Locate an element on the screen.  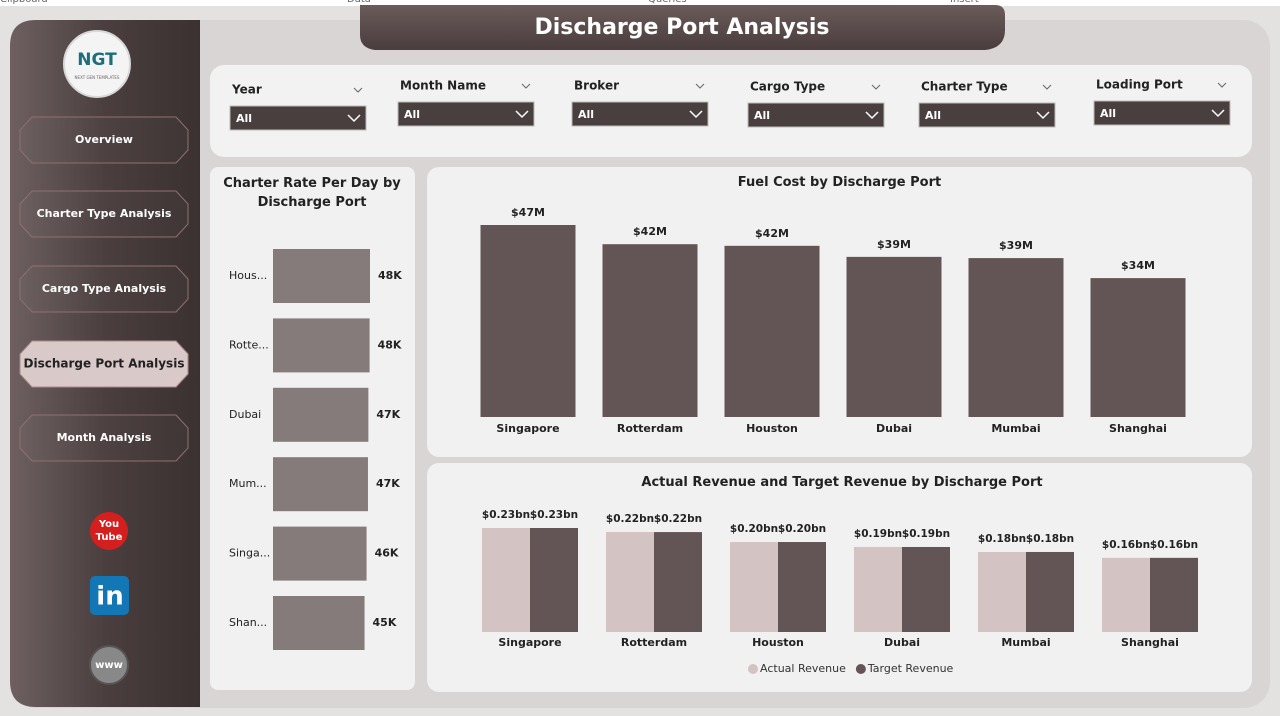
filter-label: Cargo Type is located at coordinates (787, 87).